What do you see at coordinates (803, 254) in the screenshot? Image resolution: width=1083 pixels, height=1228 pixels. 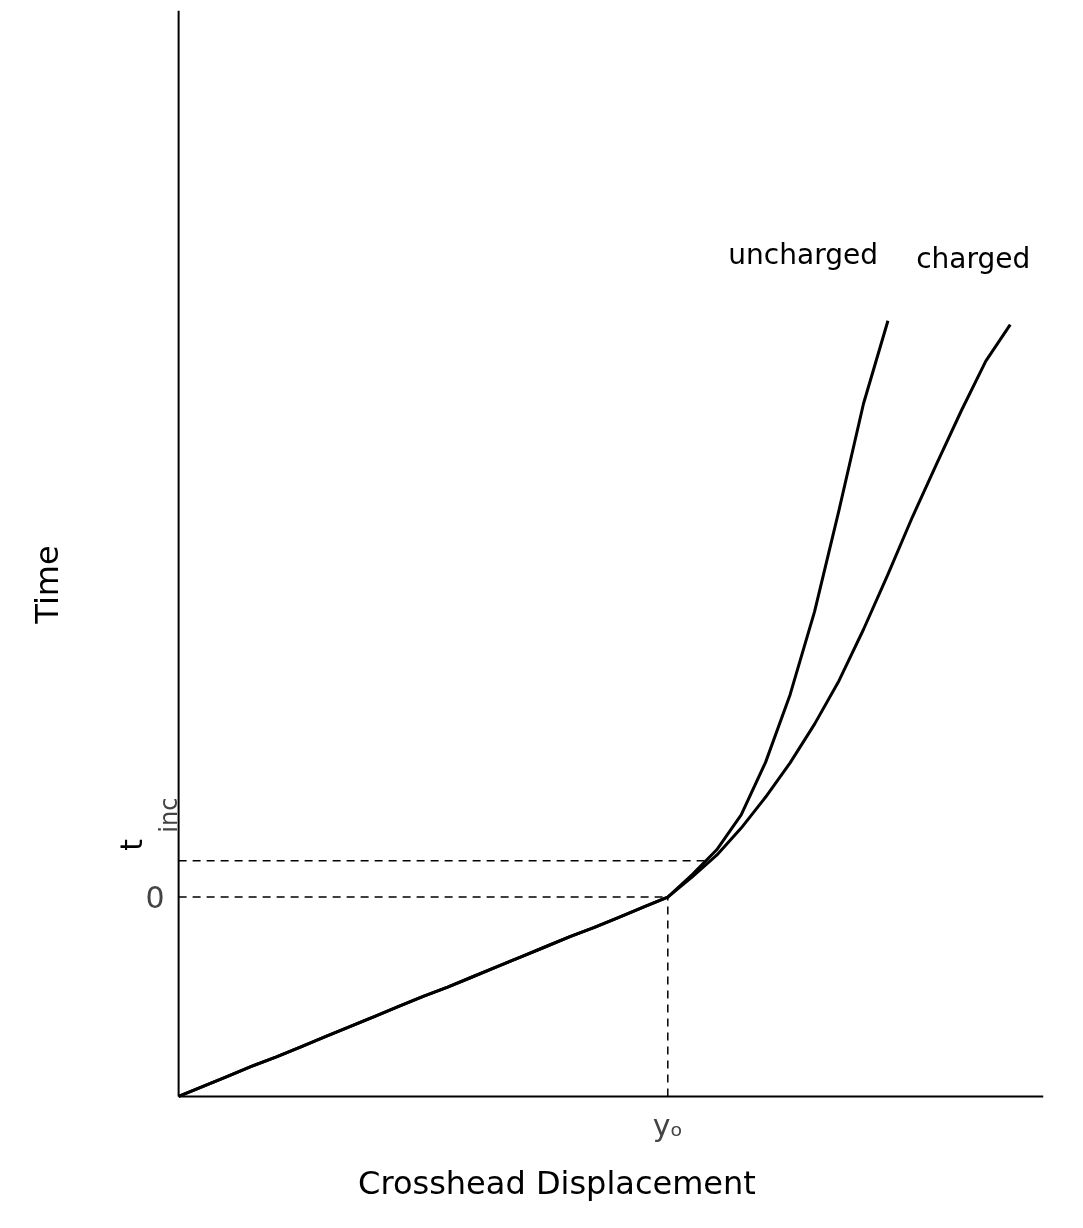 I see `series-label: uncharged` at bounding box center [803, 254].